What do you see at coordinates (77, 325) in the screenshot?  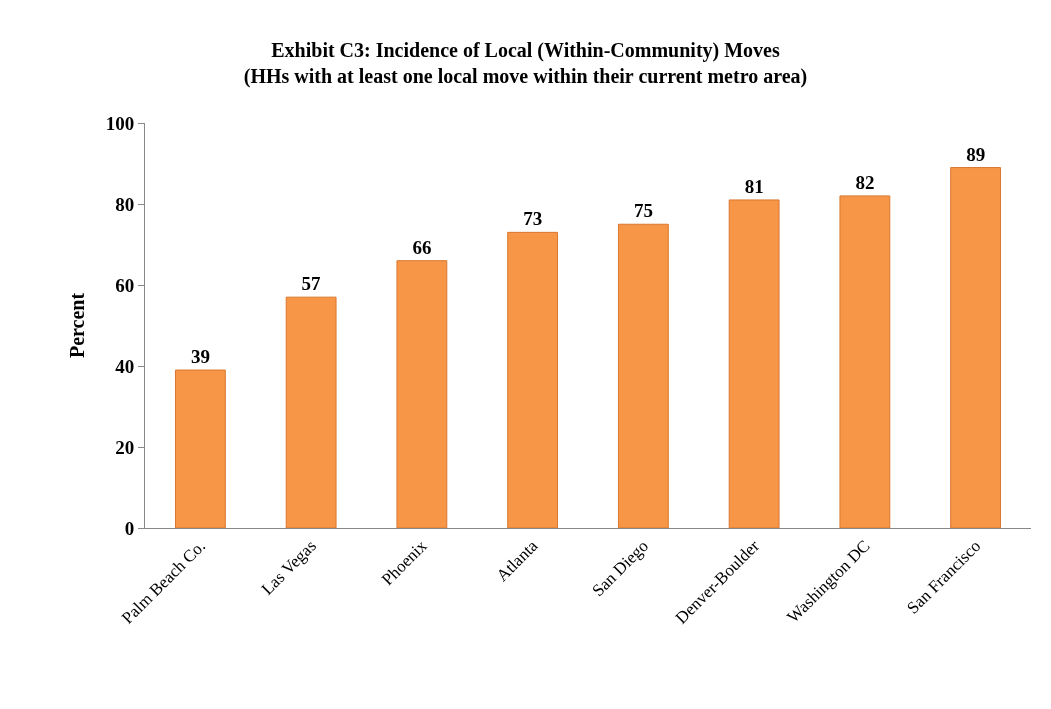 I see `y-axis-title: Percent` at bounding box center [77, 325].